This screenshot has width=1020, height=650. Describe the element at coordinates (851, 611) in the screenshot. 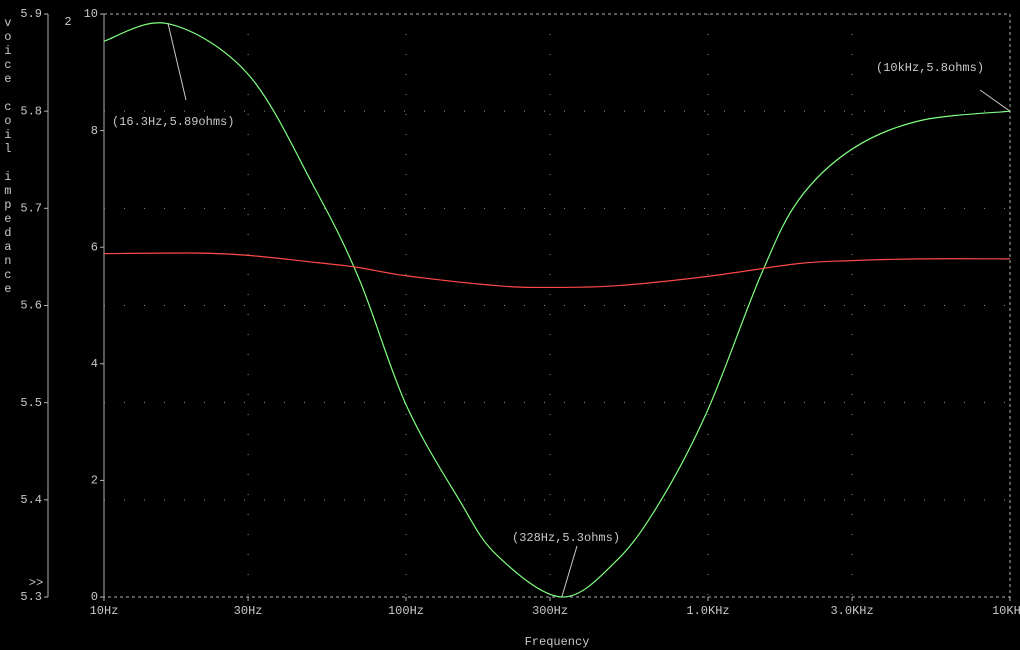

I see `x-tick-label: 3.0KHz` at that location.